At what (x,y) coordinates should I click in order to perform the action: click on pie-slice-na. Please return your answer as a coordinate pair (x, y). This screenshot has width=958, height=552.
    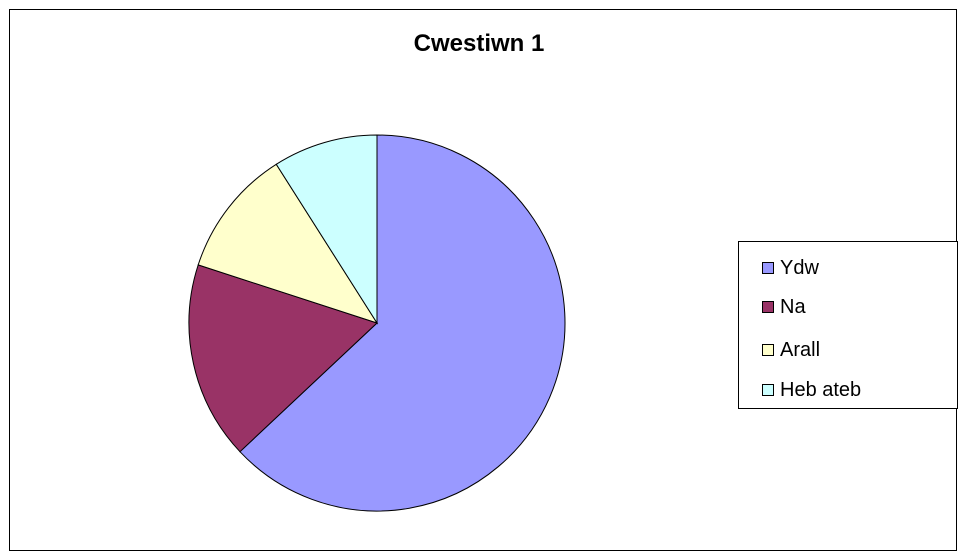
    Looking at the image, I should click on (283, 358).